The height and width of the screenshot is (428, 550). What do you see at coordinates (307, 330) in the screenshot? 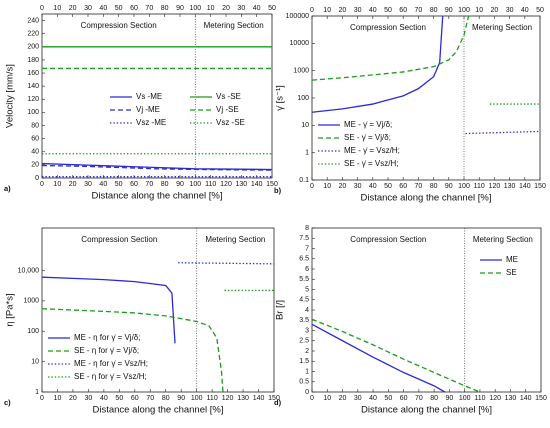
I see `y-tick-label: 3` at bounding box center [307, 330].